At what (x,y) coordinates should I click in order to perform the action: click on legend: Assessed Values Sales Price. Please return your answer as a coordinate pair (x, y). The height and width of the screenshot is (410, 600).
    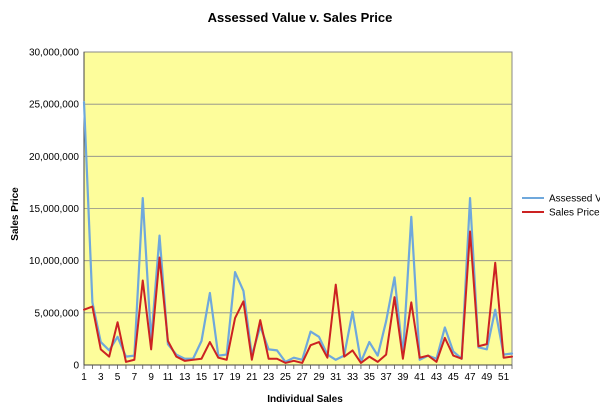
    Looking at the image, I should click on (561, 206).